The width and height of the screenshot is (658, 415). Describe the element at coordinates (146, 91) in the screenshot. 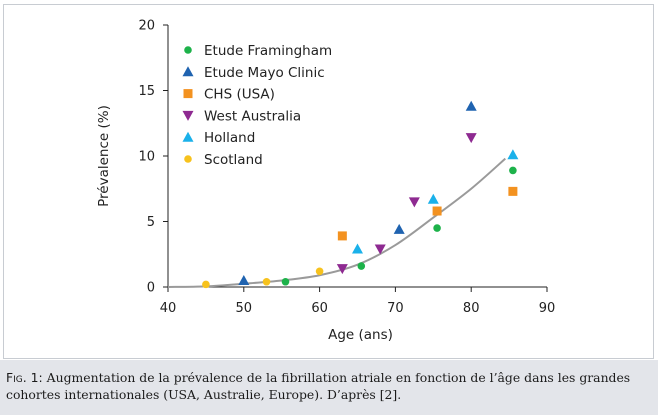

I see `y-tick-label: 15` at that location.